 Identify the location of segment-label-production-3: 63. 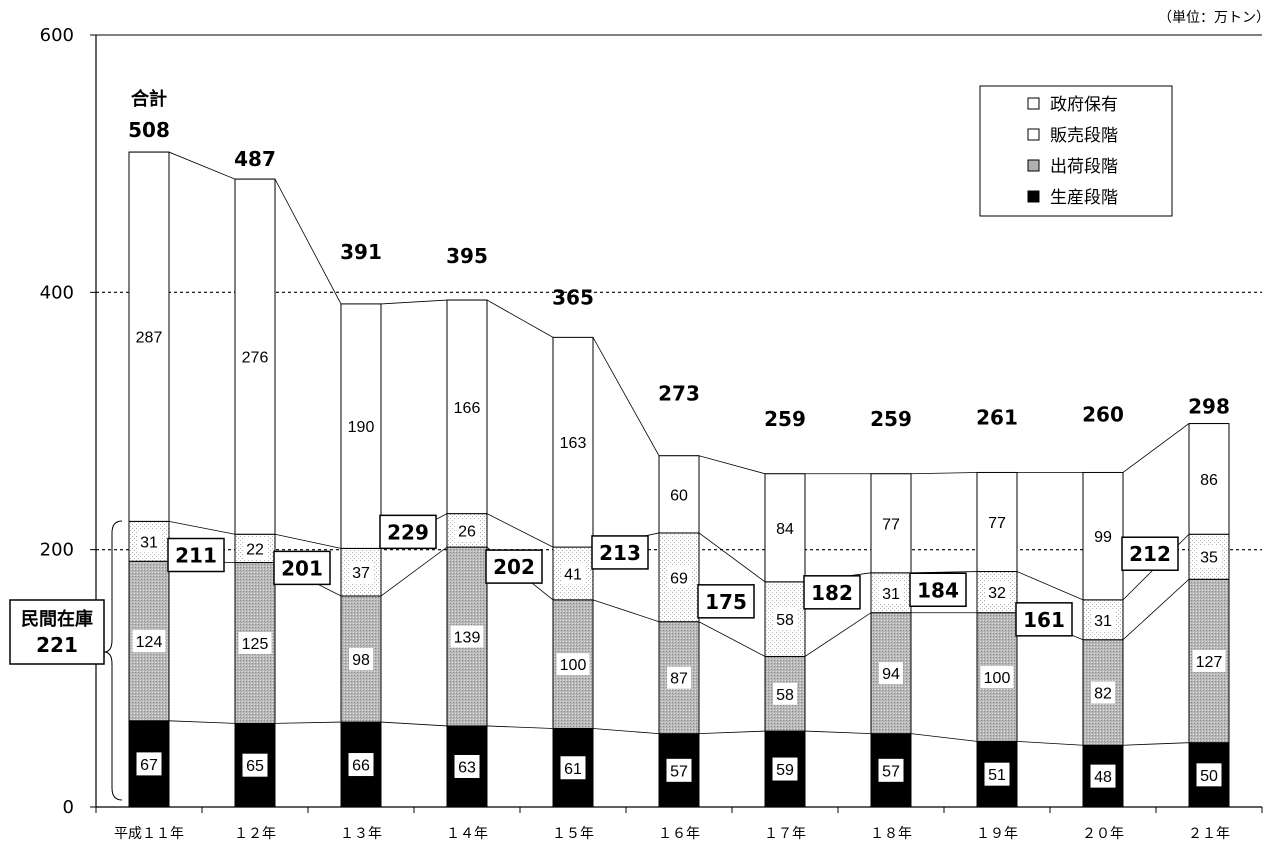
(467, 767).